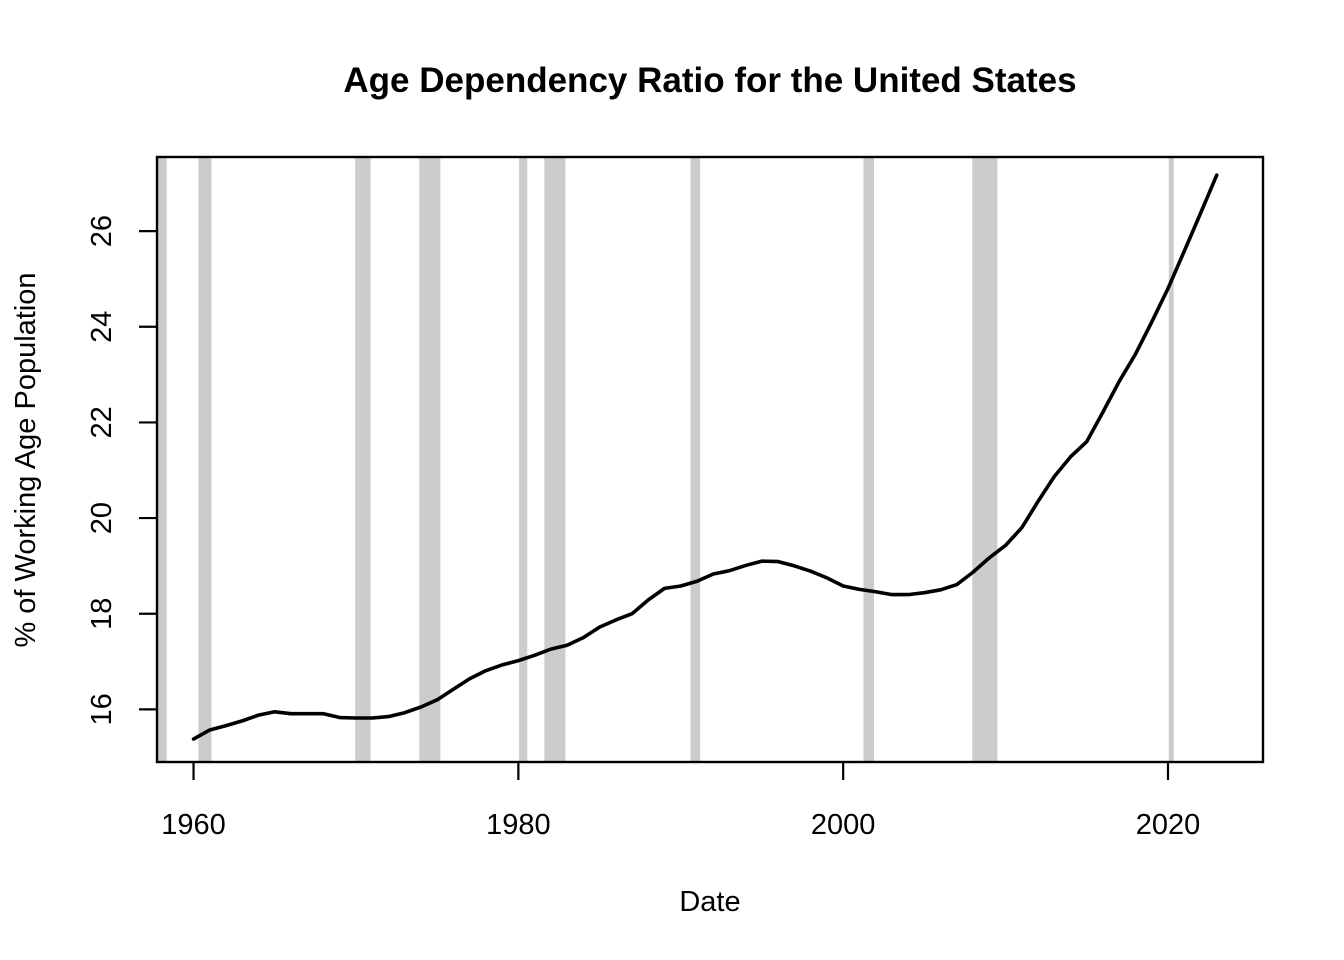  Describe the element at coordinates (709, 902) in the screenshot. I see `x-axis-label: Date` at that location.